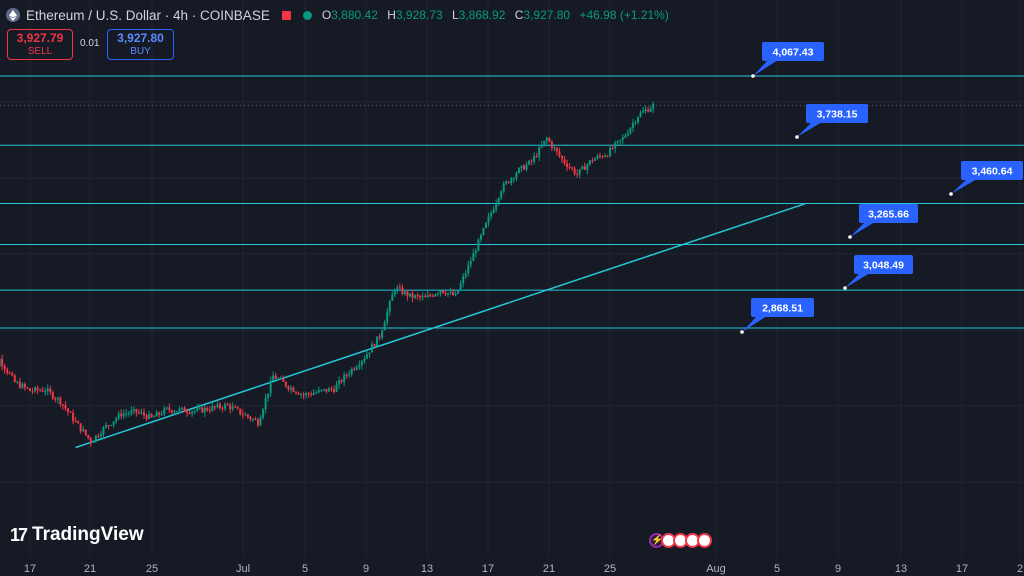 The width and height of the screenshot is (1024, 576). I want to click on economic-events: ⚡, so click(680, 540).